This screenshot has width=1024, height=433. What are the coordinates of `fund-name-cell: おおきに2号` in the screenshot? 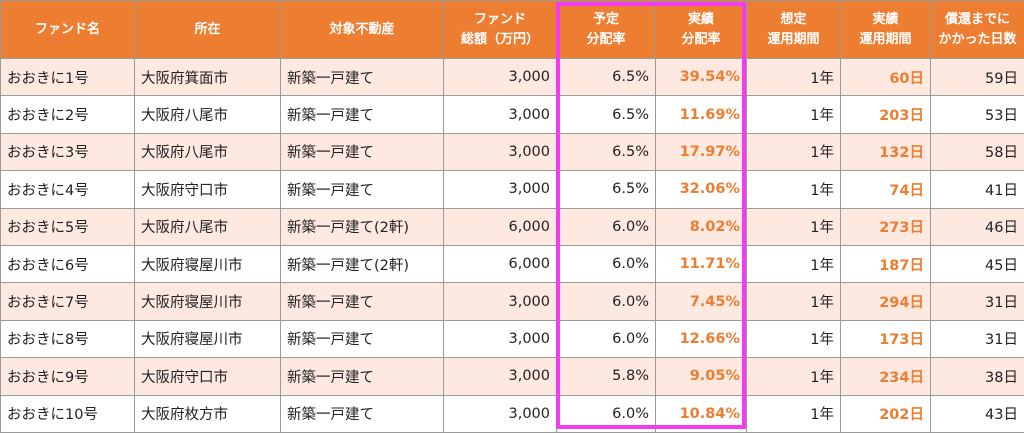 It's located at (68, 114).